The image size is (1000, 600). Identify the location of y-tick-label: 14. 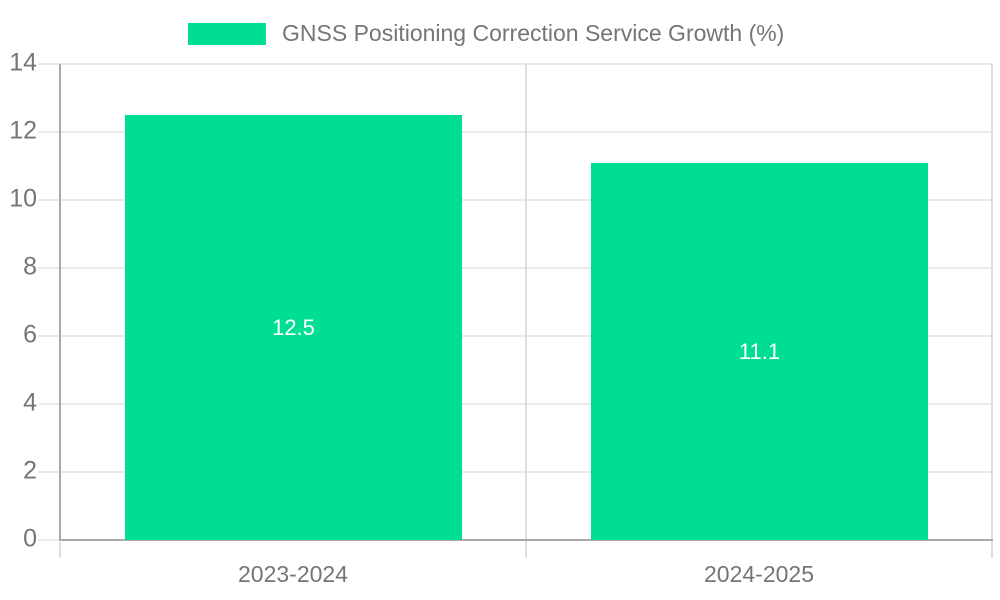
(23, 62).